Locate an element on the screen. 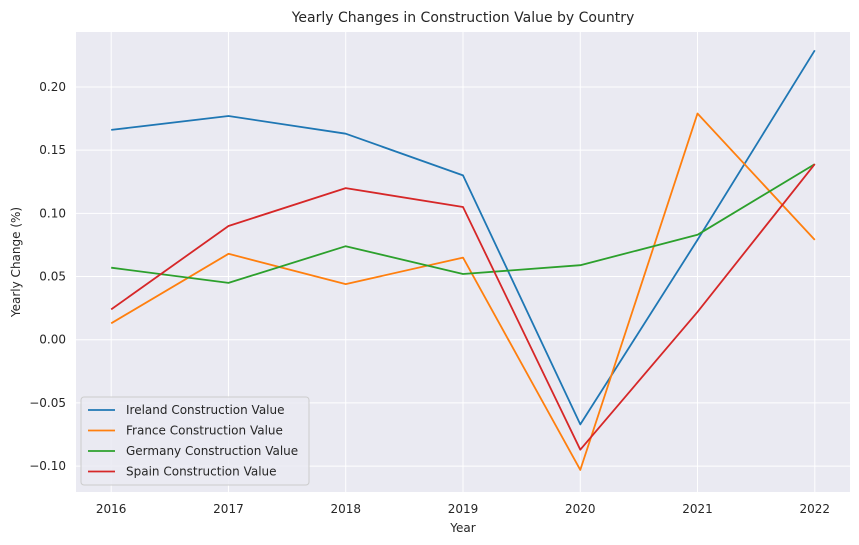 The image size is (859, 545). legend-label: Spain Construction Value is located at coordinates (201, 472).